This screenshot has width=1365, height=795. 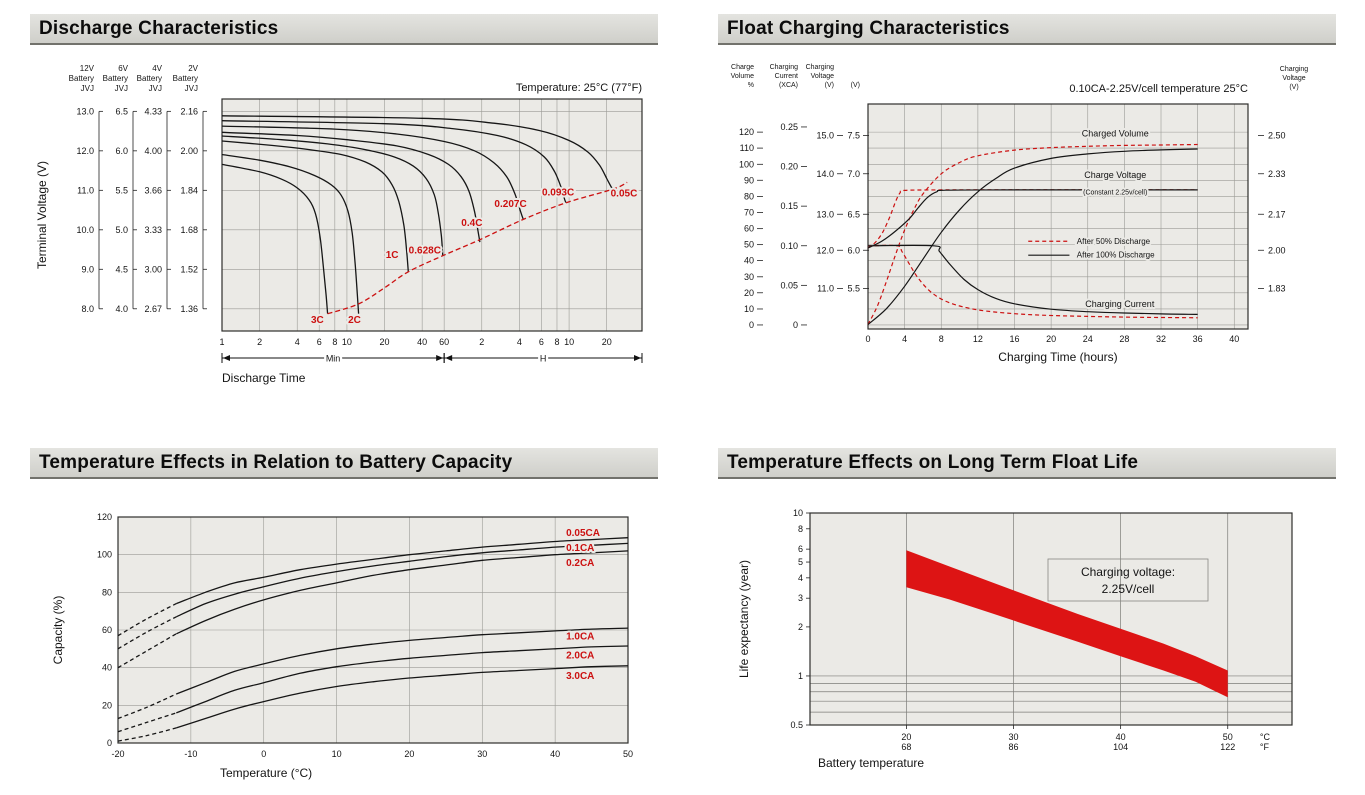 What do you see at coordinates (1014, 747) in the screenshot?
I see `svg-text: 86` at bounding box center [1014, 747].